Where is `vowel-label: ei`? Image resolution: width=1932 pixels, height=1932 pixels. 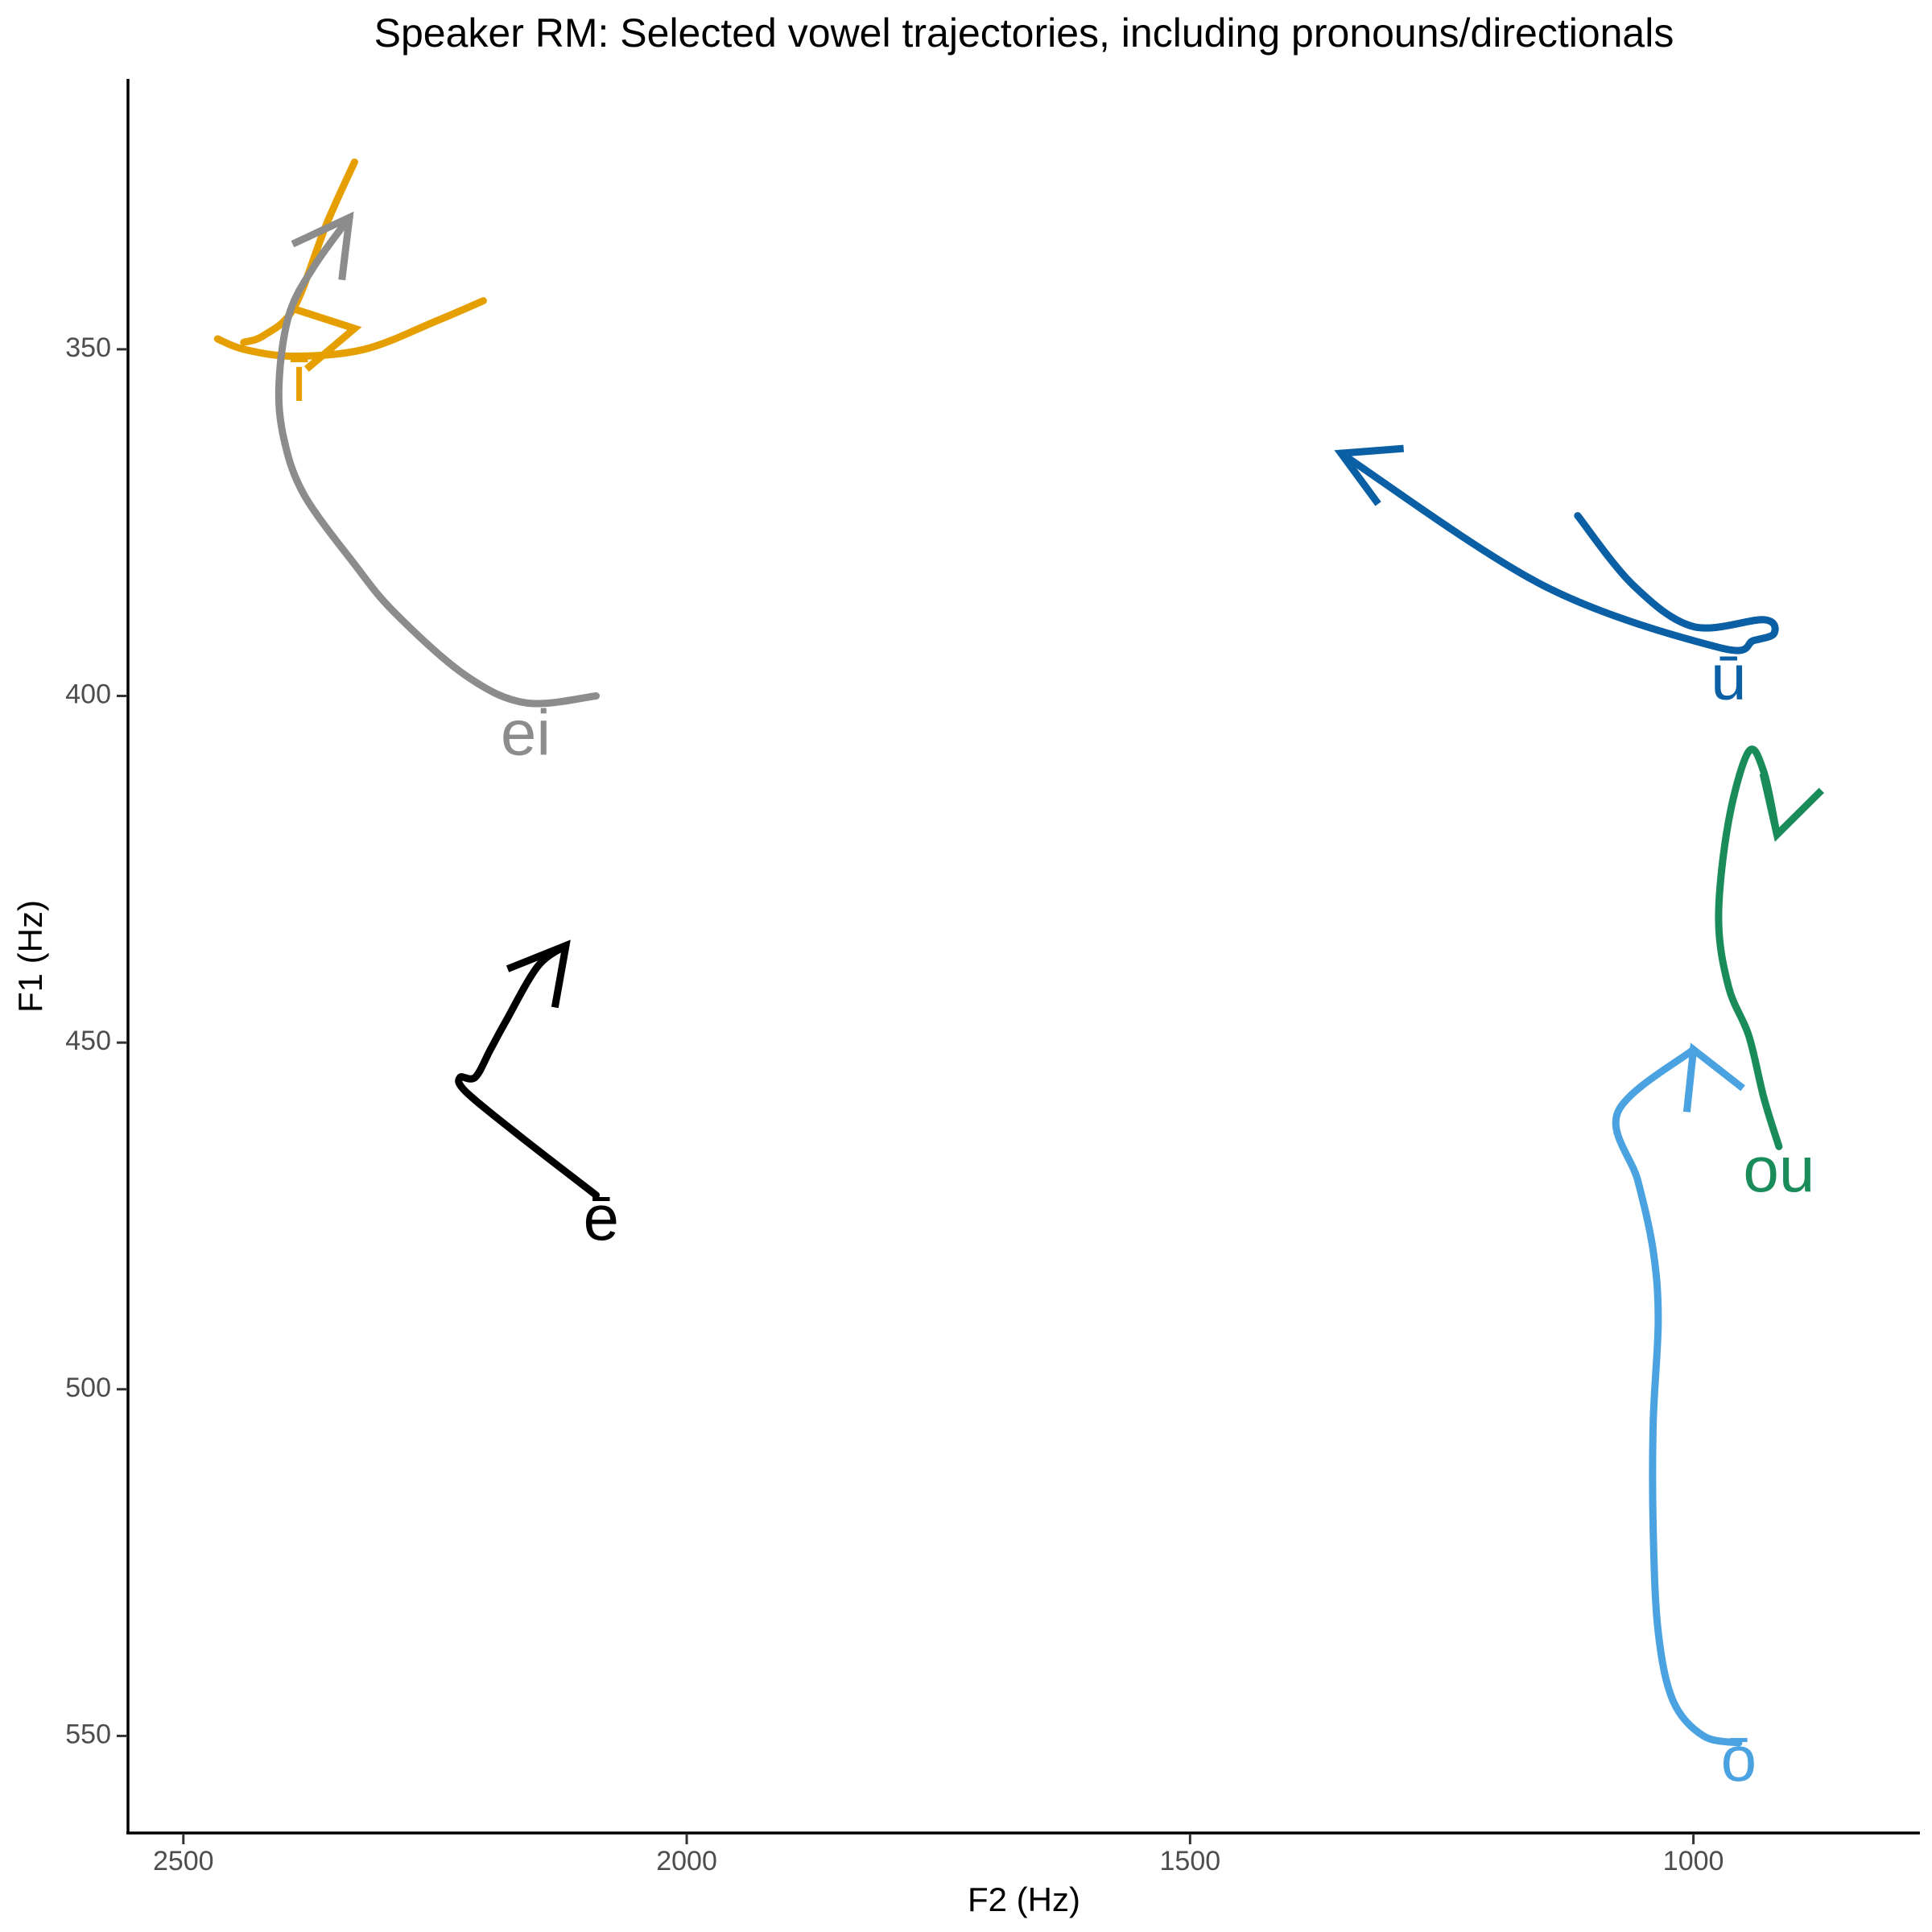 vowel-label: ei is located at coordinates (526, 732).